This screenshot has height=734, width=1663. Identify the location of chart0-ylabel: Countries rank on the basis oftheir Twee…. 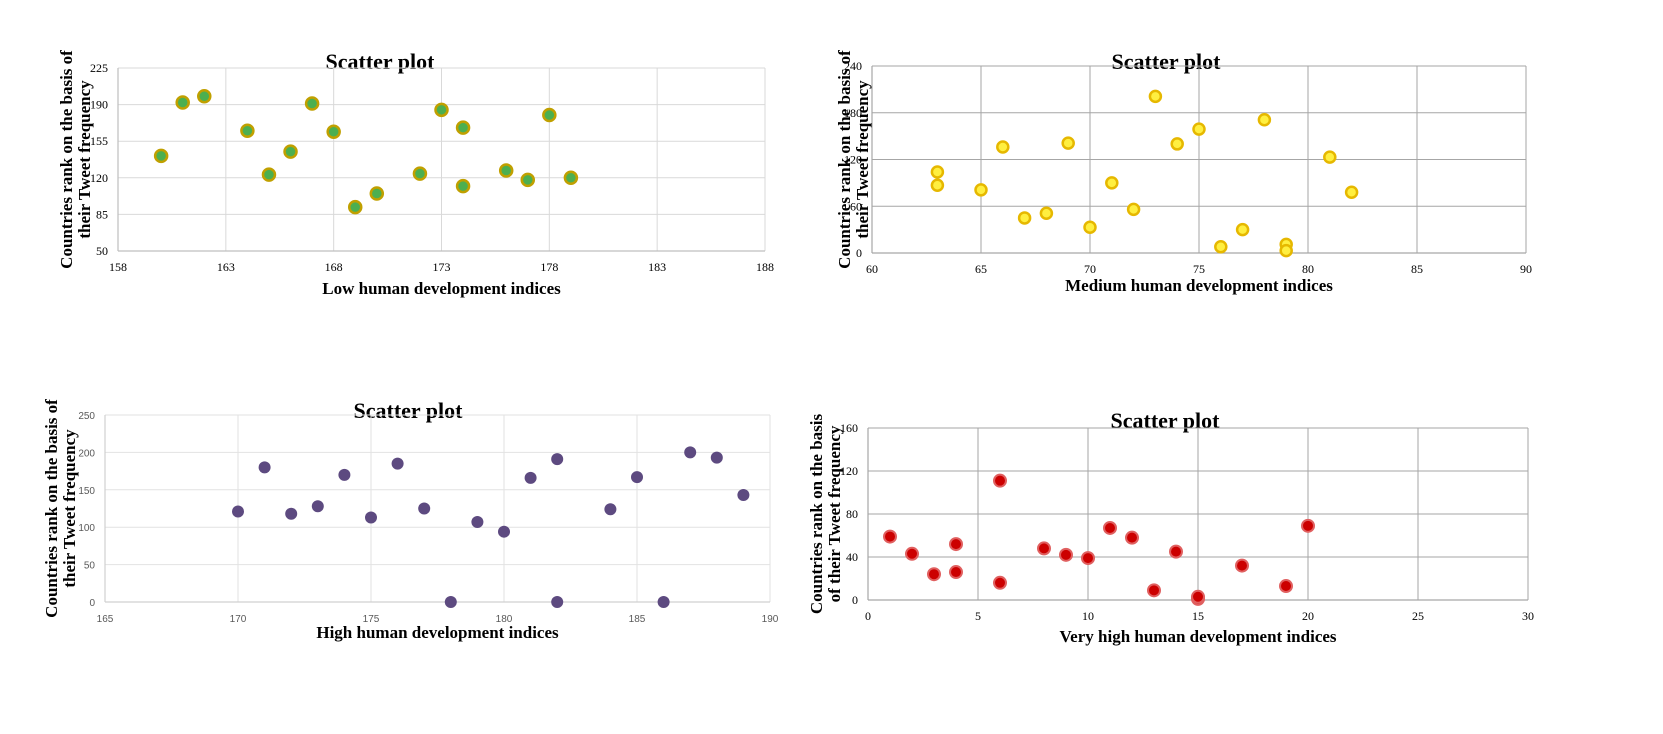
(75, 159).